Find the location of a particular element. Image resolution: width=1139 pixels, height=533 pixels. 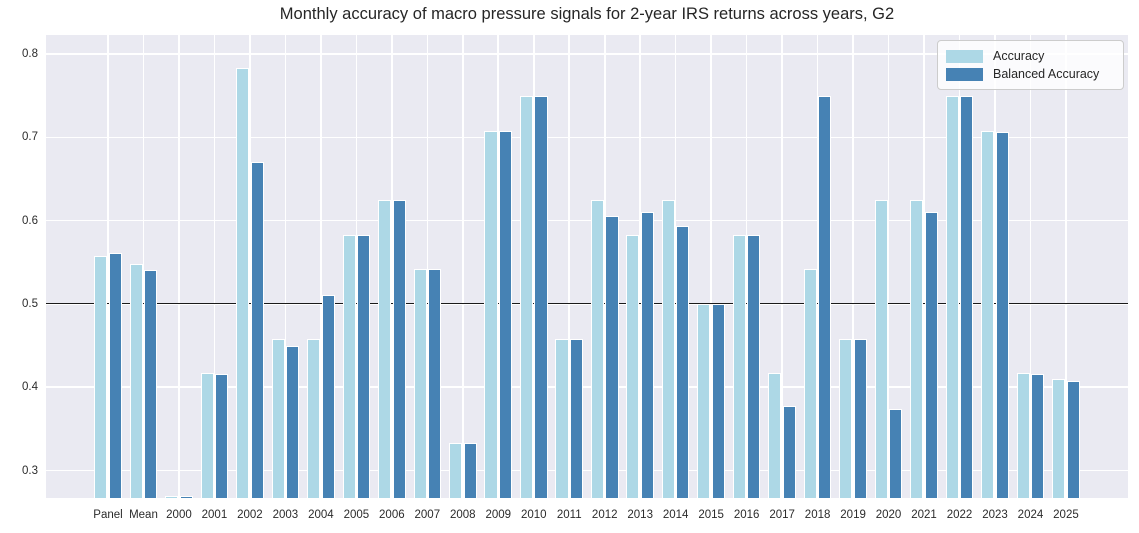

bar-balanced-accuracy-2023 is located at coordinates (1002, 314).